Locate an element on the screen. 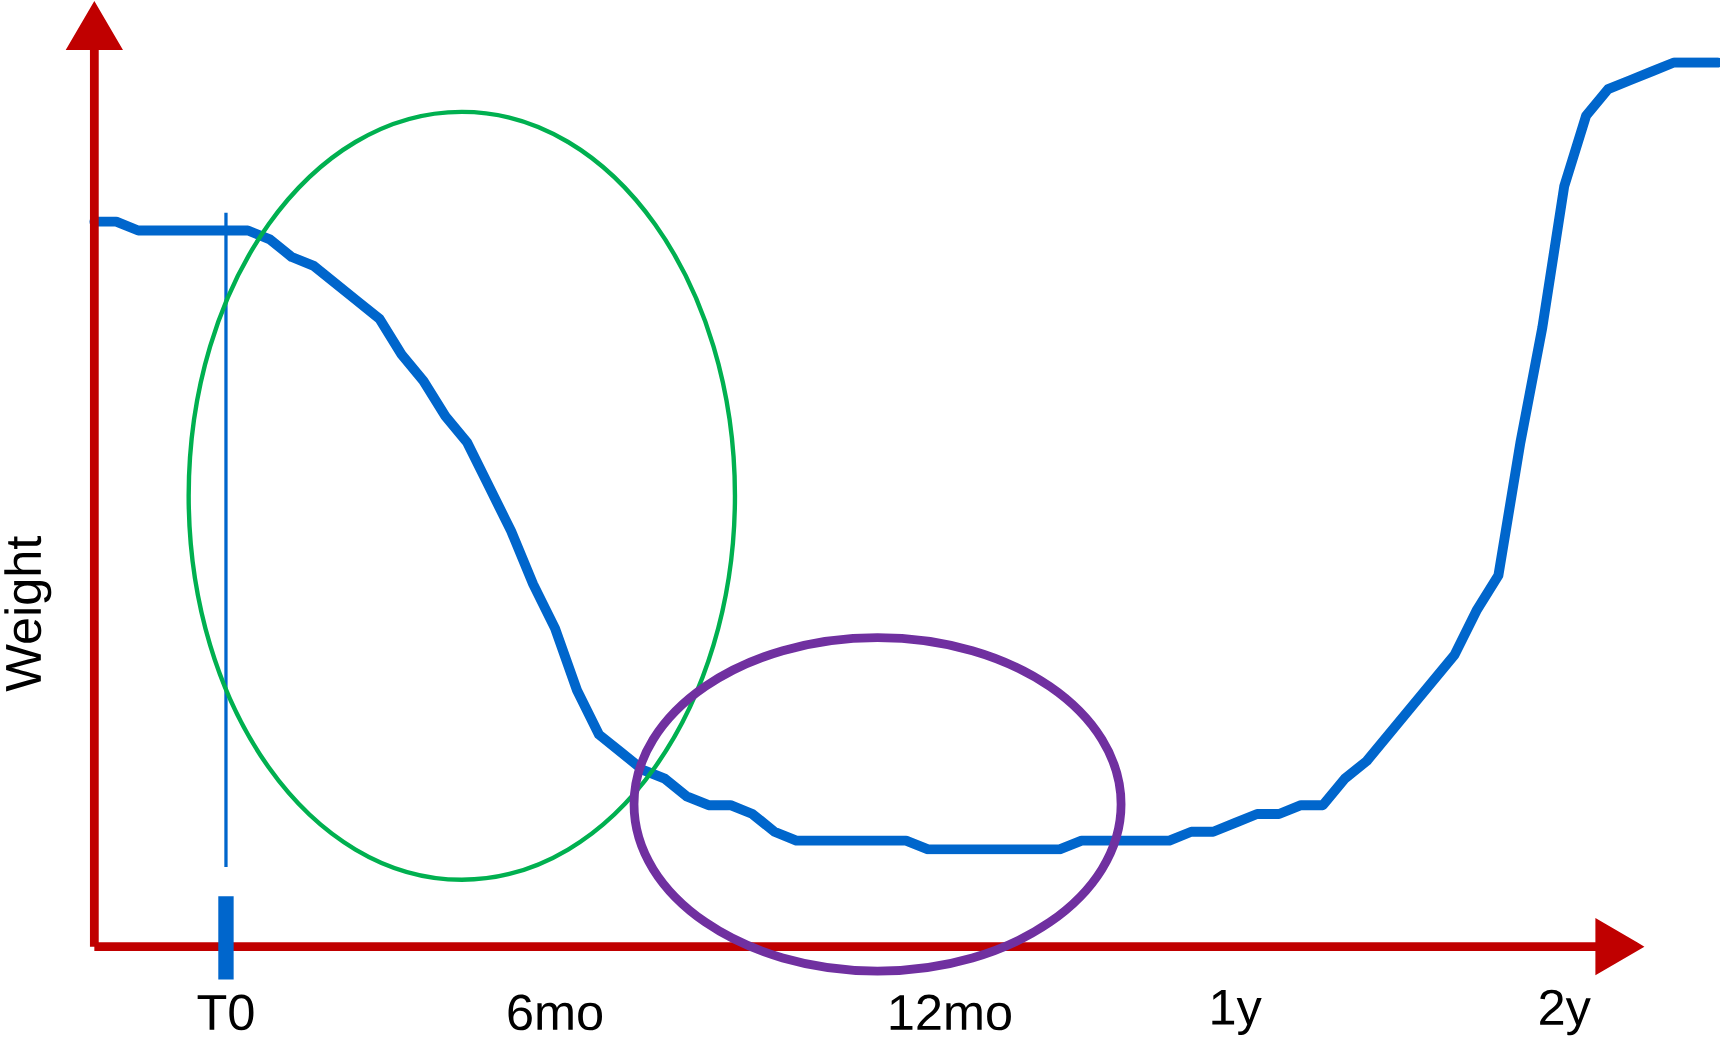 The height and width of the screenshot is (1052, 1720). y-axis-title: Weight is located at coordinates (28, 614).